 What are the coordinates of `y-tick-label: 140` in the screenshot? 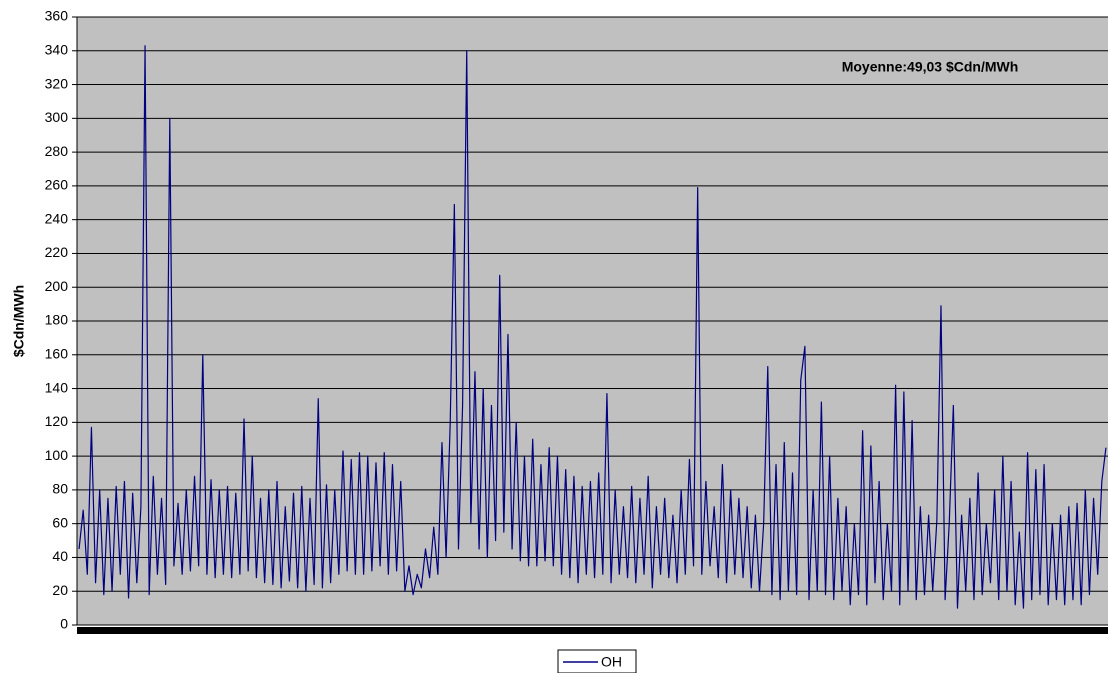 It's located at (57, 387).